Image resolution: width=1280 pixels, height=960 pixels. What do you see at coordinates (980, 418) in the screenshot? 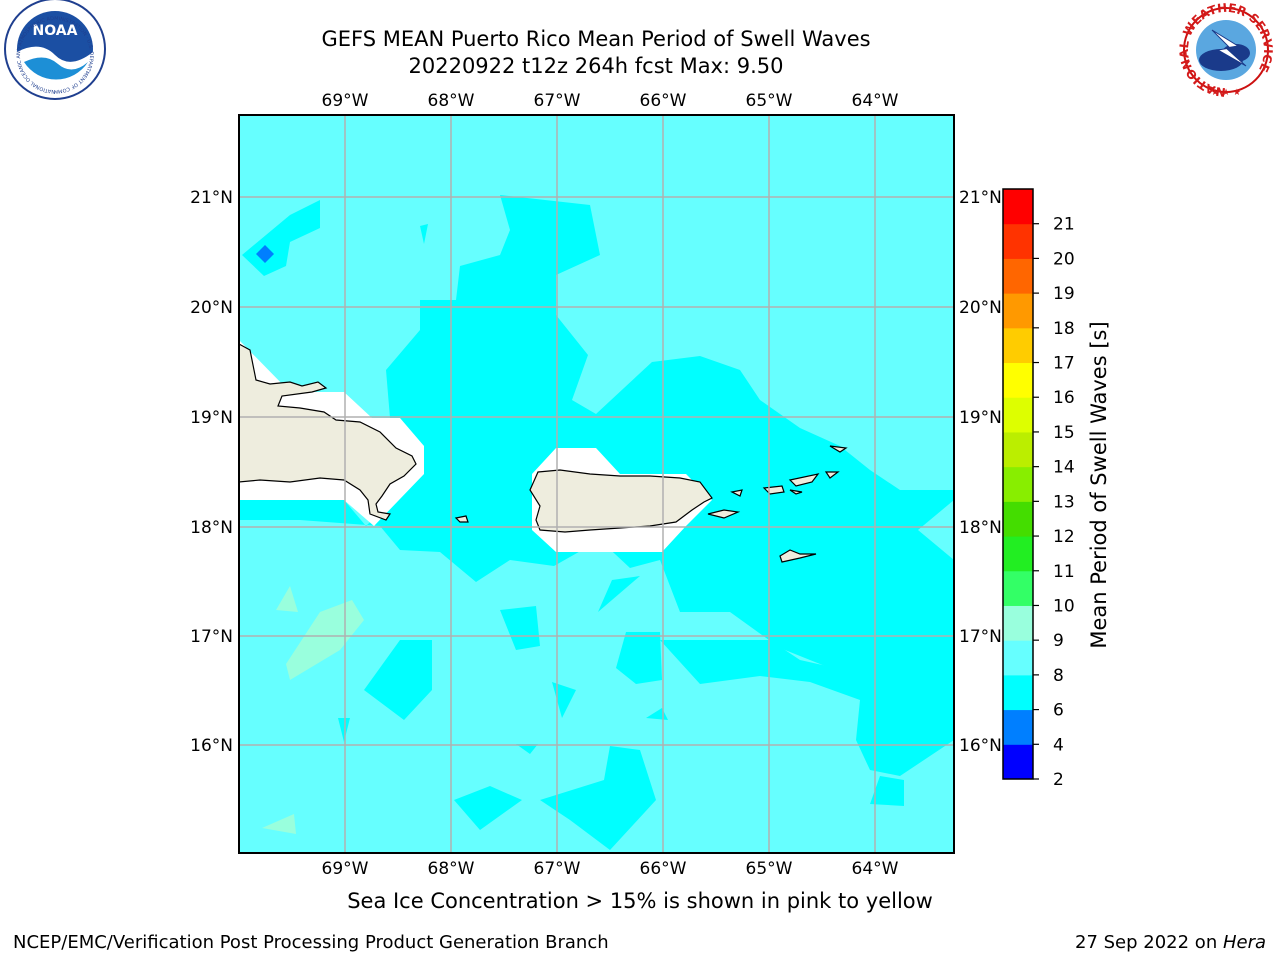
I see `lat-label-right: 19°N` at bounding box center [980, 418].